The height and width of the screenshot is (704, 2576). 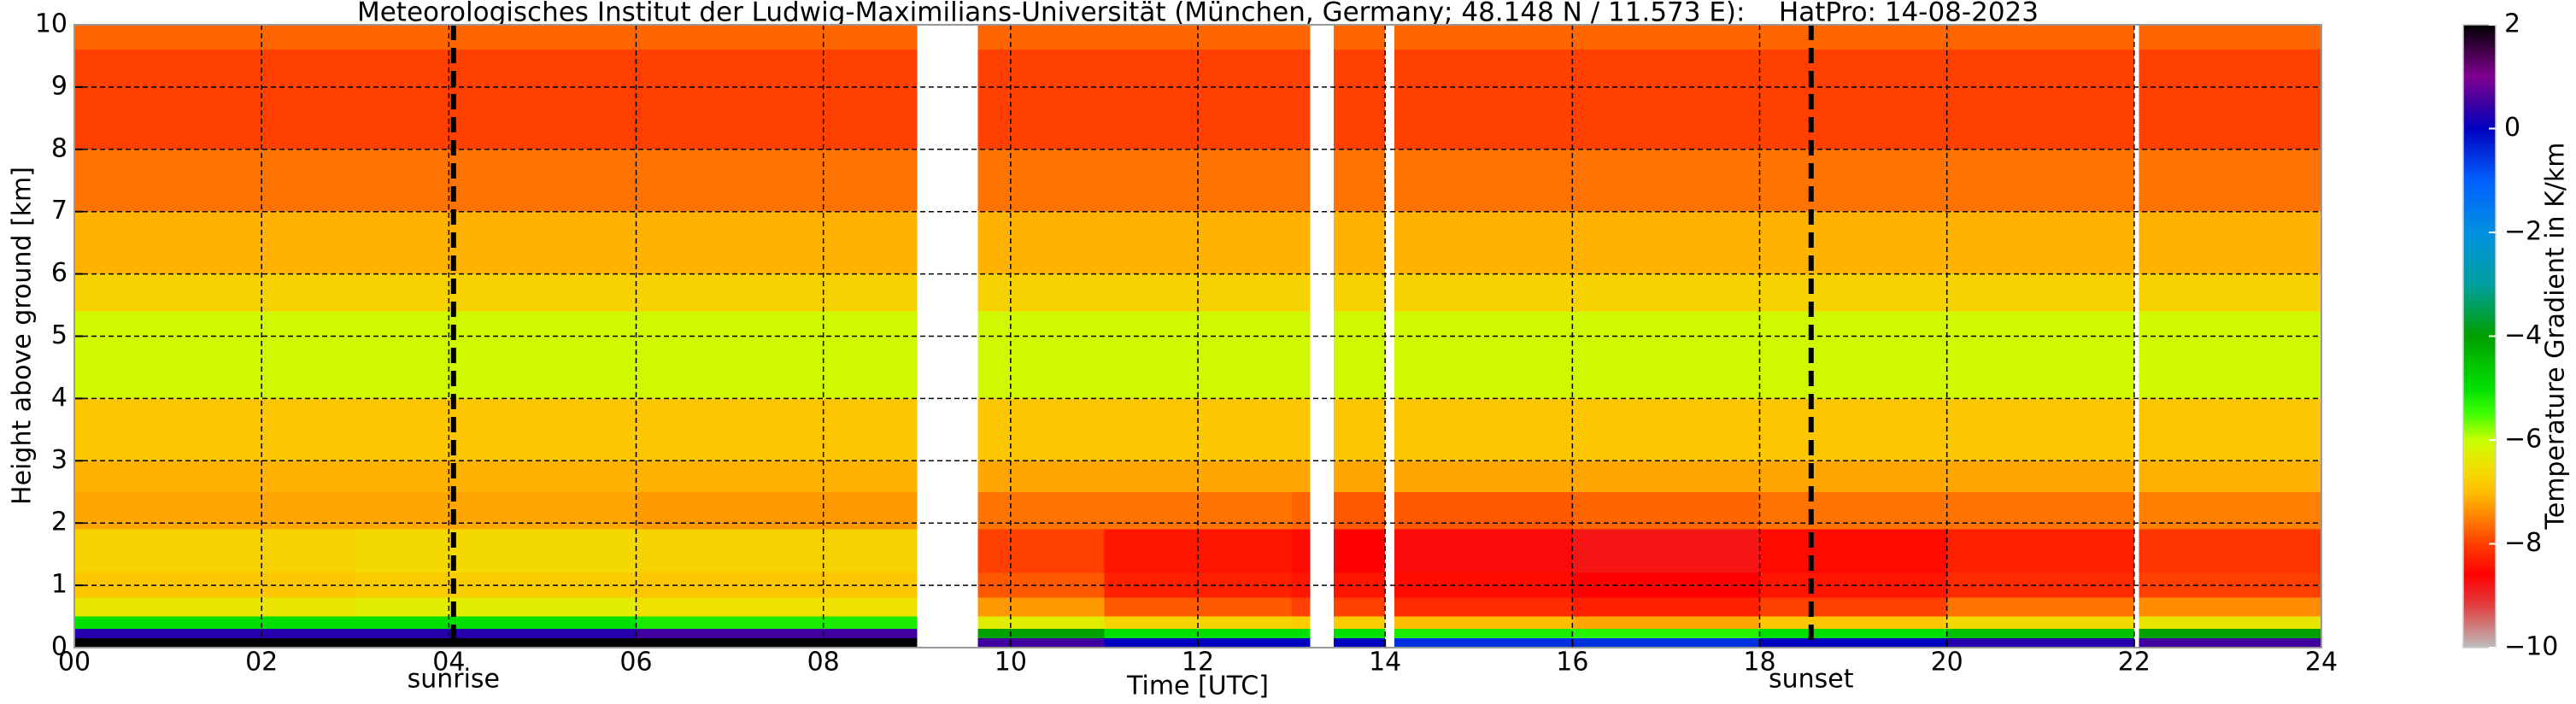 What do you see at coordinates (1385, 663) in the screenshot?
I see `x-tick-label: 14` at bounding box center [1385, 663].